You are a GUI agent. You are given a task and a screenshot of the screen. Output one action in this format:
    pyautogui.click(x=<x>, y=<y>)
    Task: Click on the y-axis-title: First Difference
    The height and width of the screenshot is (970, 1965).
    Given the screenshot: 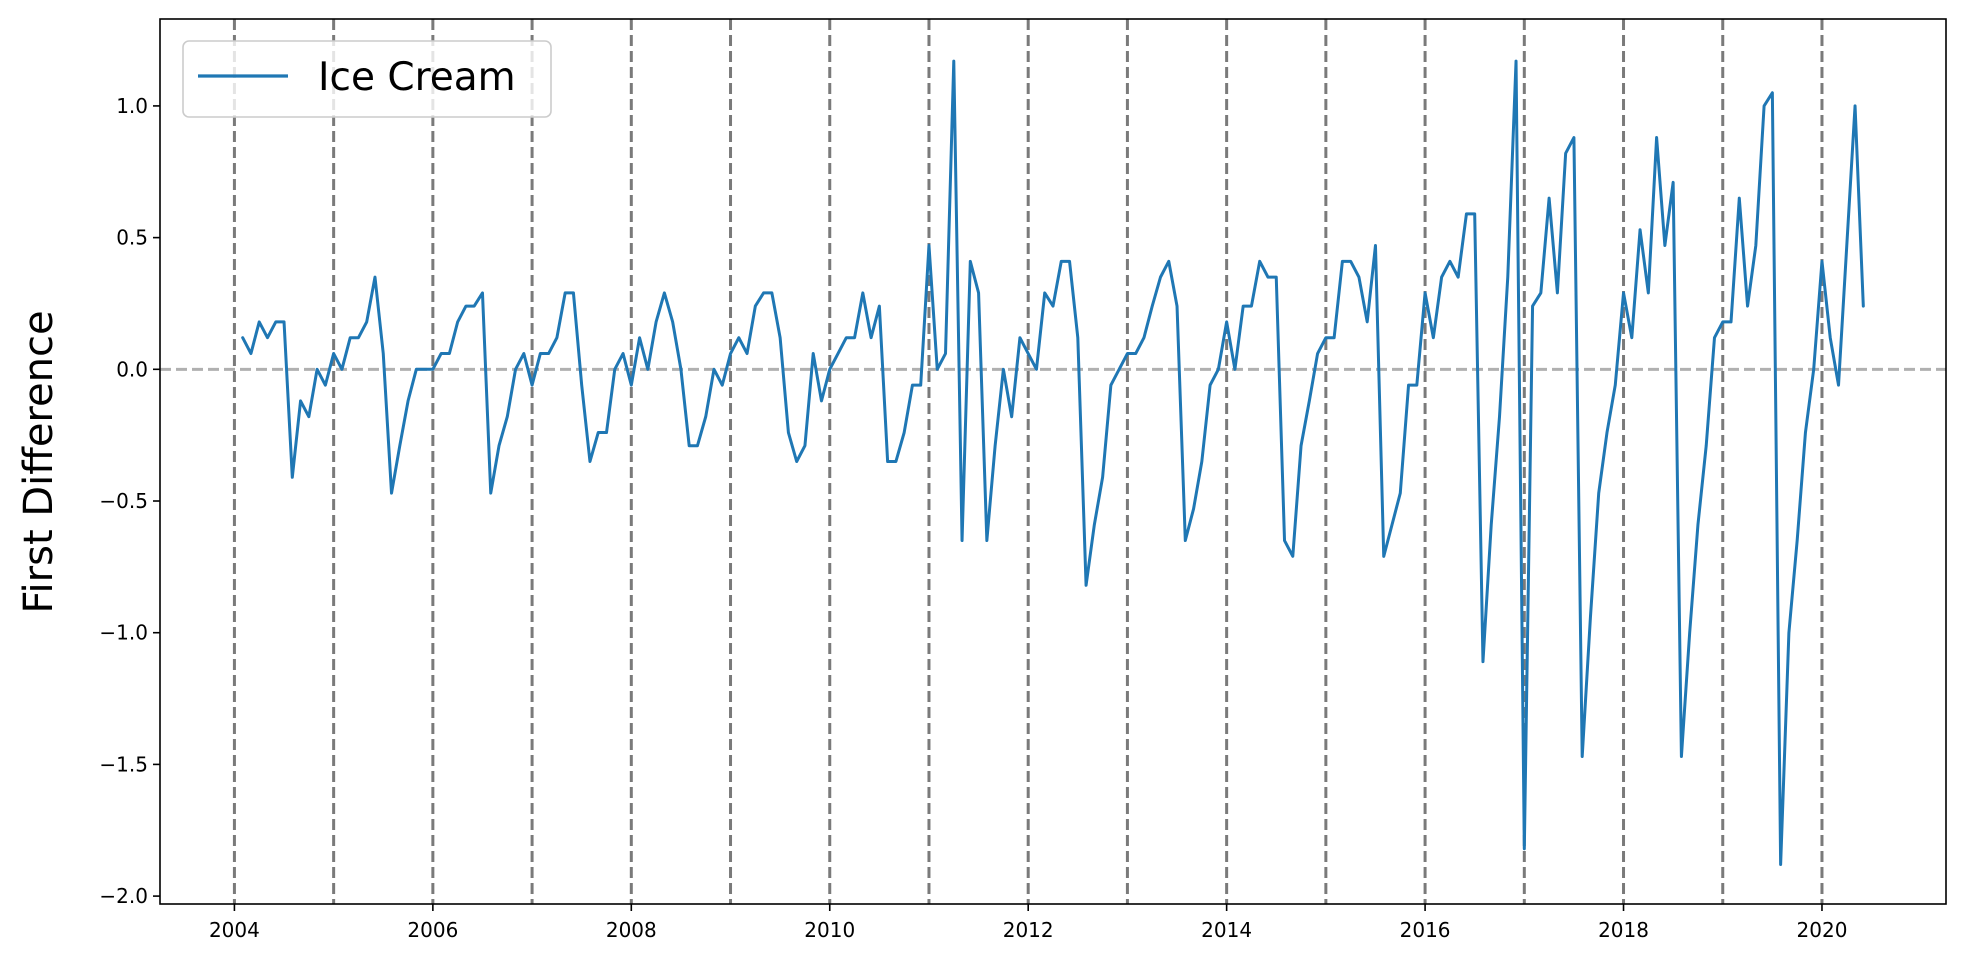 What is the action you would take?
    pyautogui.click(x=39, y=461)
    